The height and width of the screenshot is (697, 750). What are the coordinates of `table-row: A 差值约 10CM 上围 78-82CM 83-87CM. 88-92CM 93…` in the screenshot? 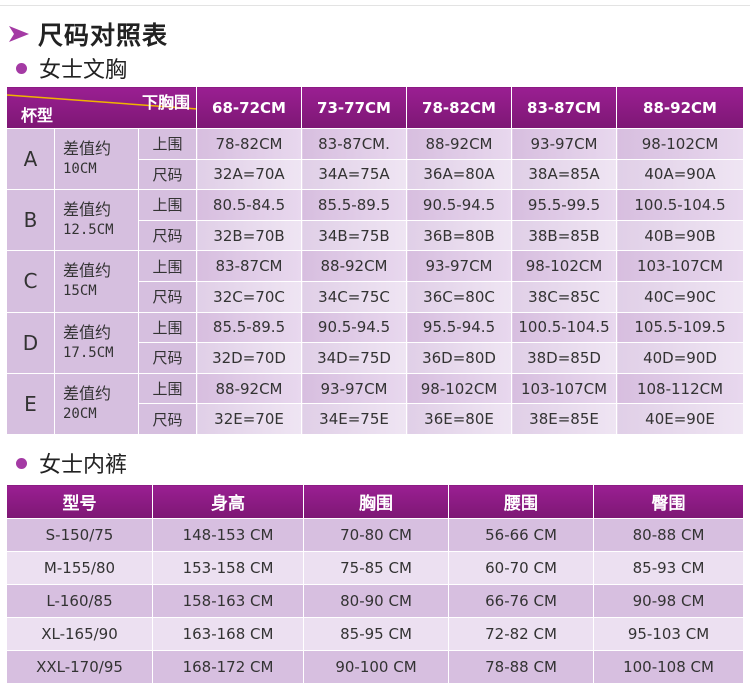 It's located at (375, 159).